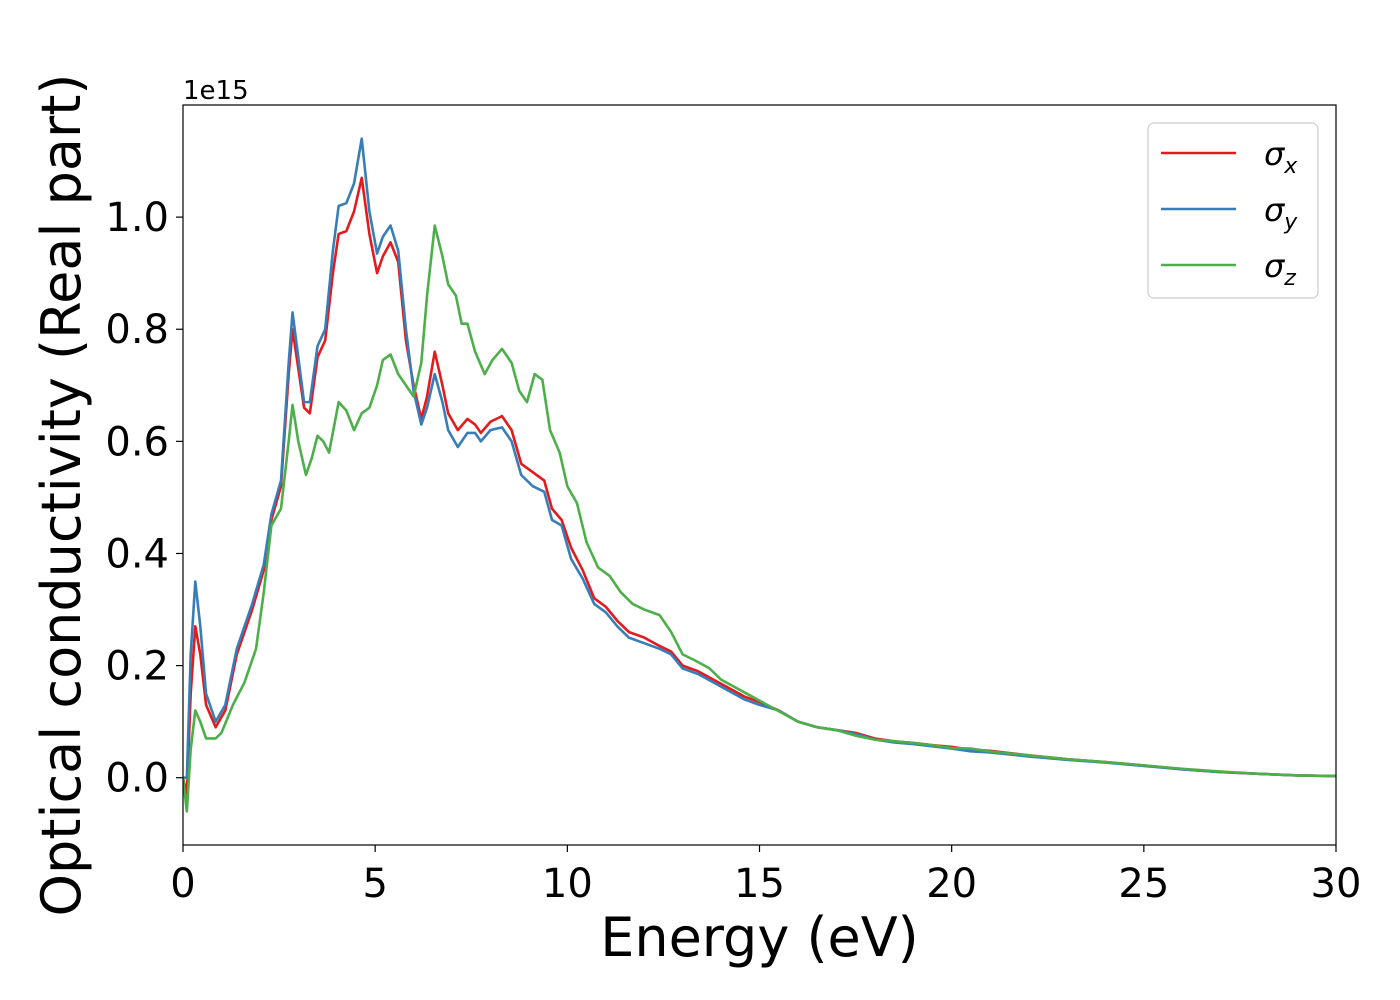  What do you see at coordinates (951, 884) in the screenshot?
I see `x-tick-label: 20` at bounding box center [951, 884].